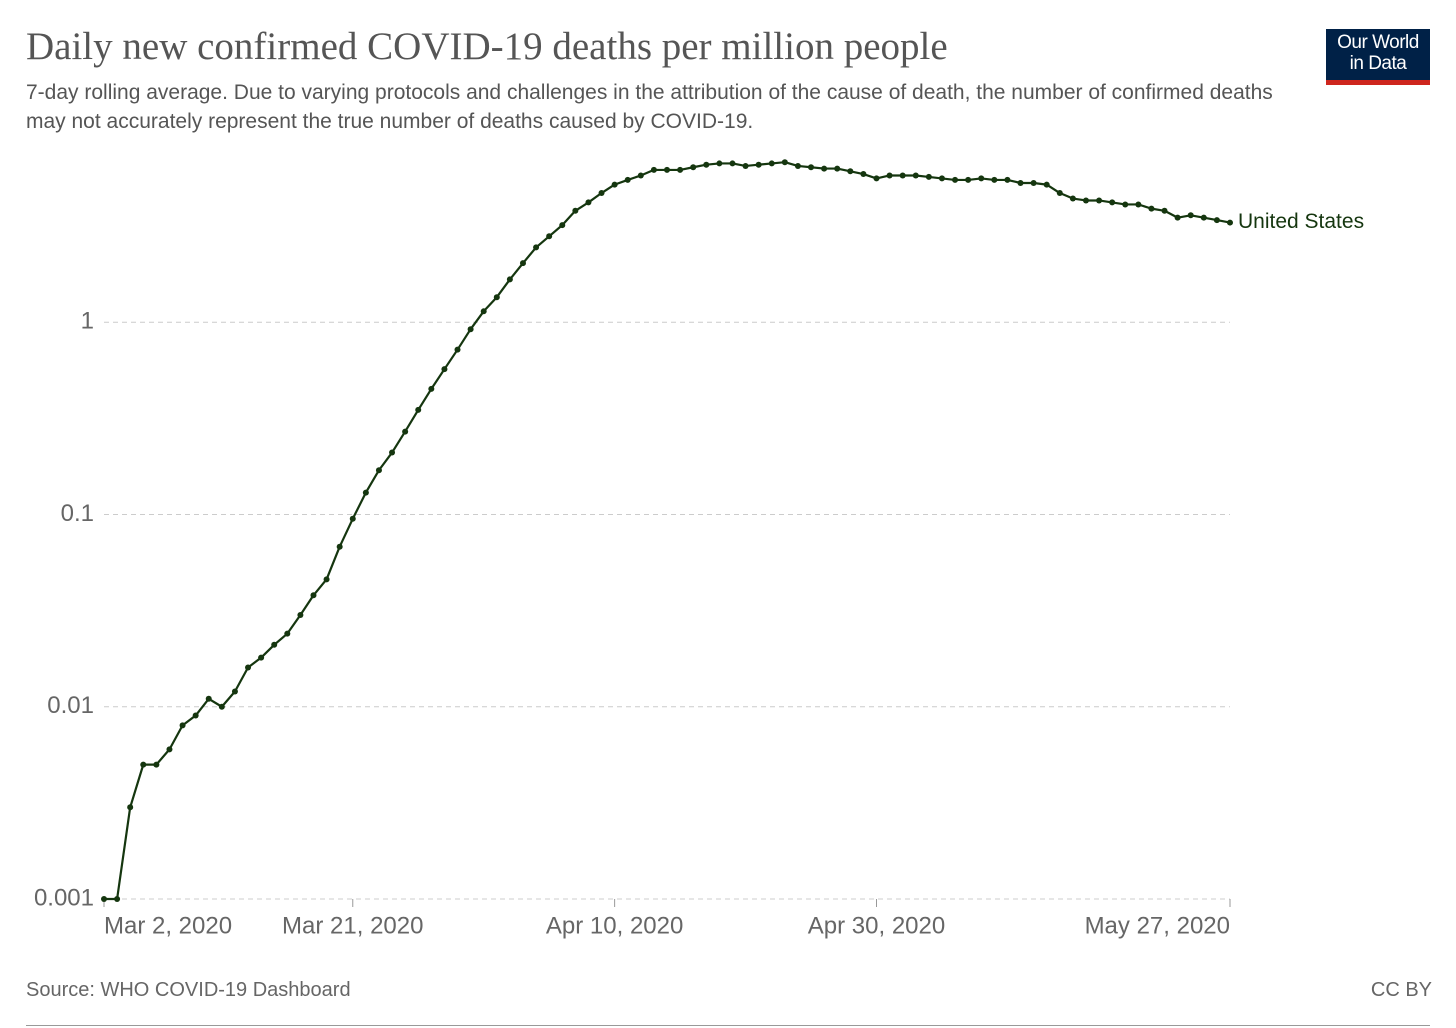  Describe the element at coordinates (876, 925) in the screenshot. I see `x-tick-label: Apr 30, 2020` at that location.